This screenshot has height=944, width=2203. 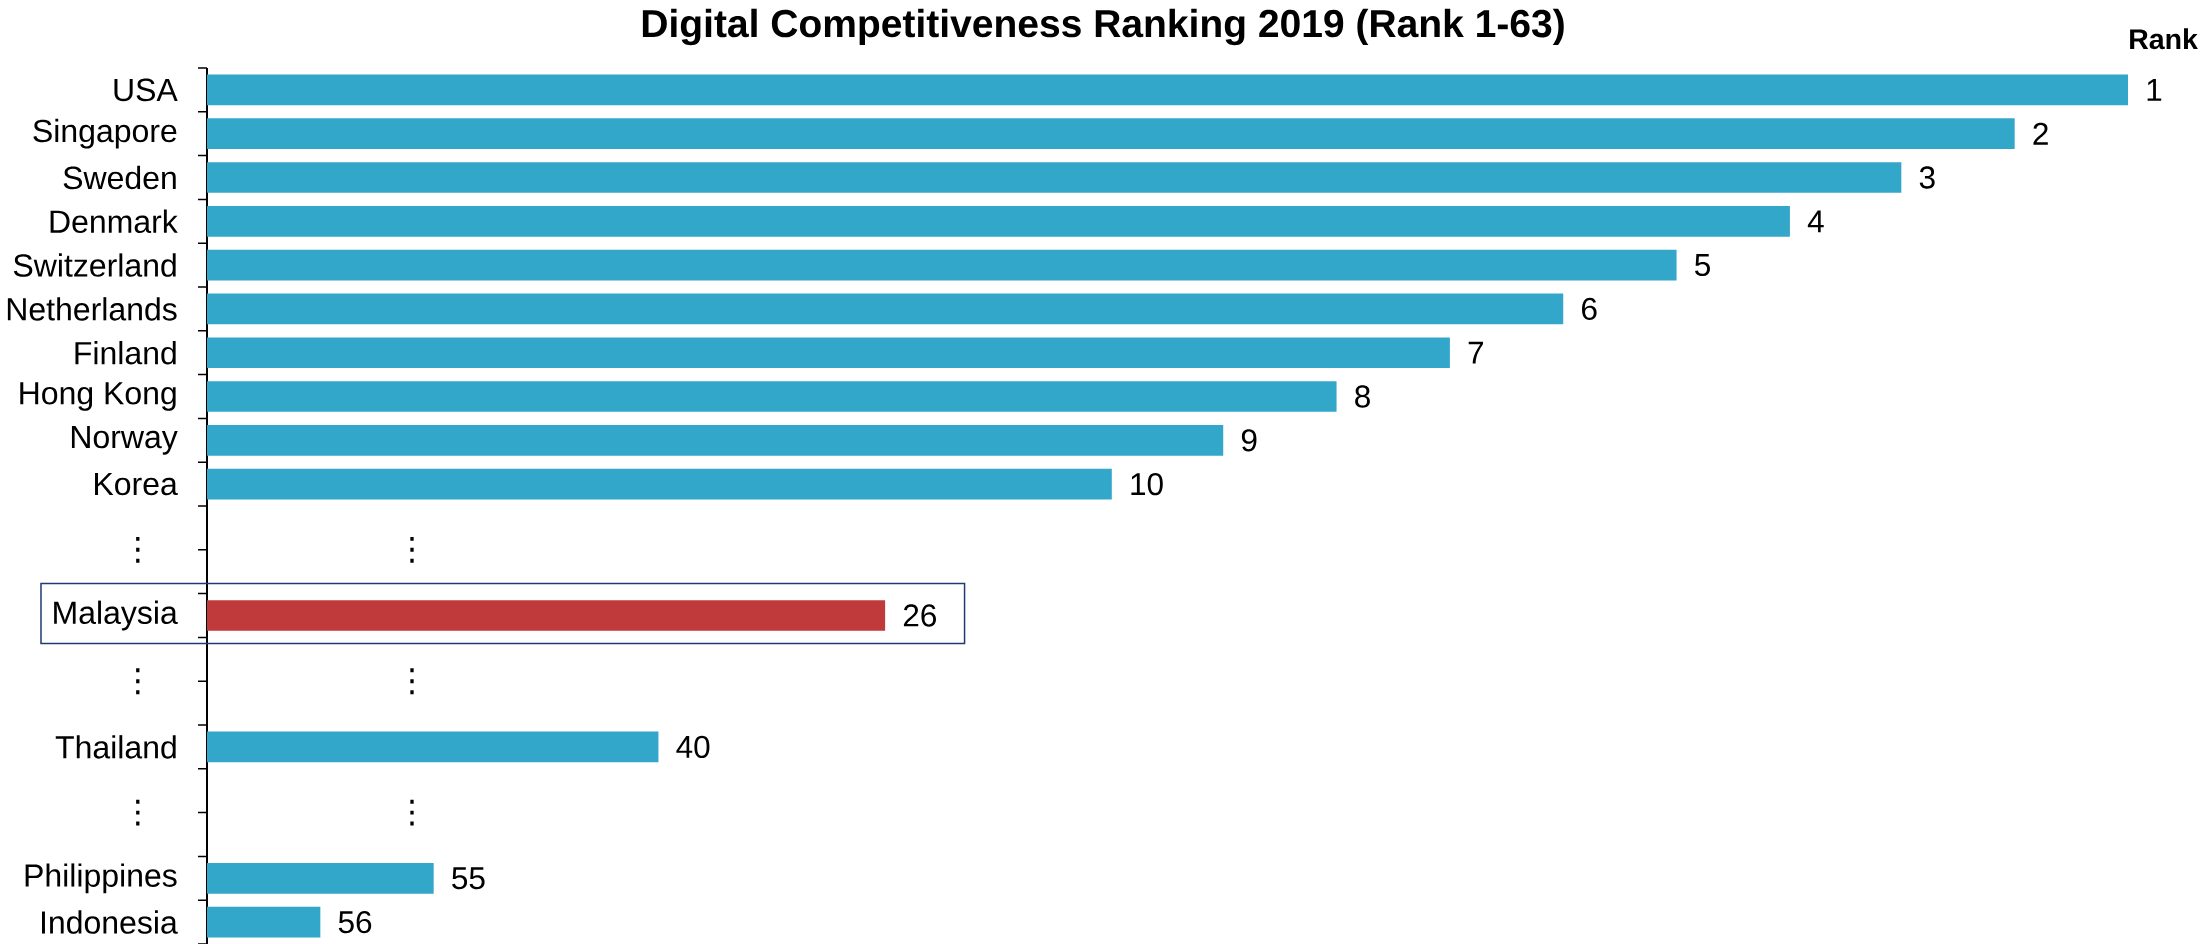 What do you see at coordinates (115, 747) in the screenshot?
I see `y-tick-label: Thailand` at bounding box center [115, 747].